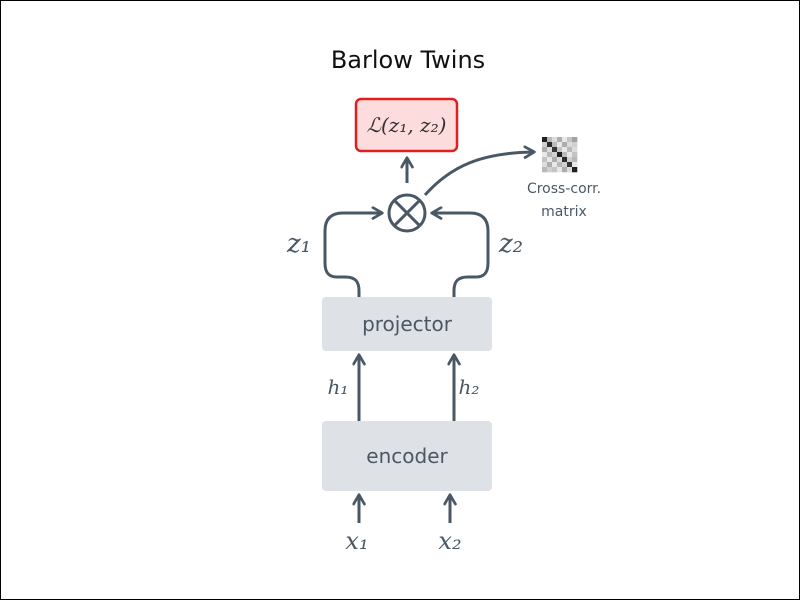 The image size is (800, 601). What do you see at coordinates (298, 244) in the screenshot?
I see `z1-label: z₁` at bounding box center [298, 244].